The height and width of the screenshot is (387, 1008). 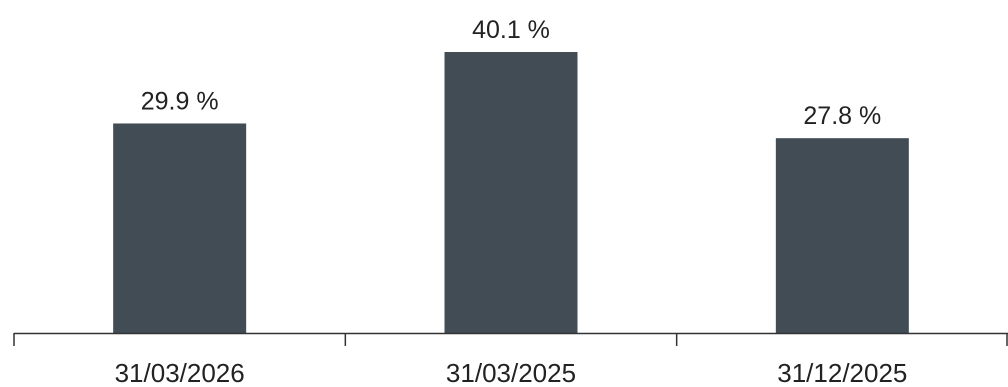 I want to click on bar-value-label-3: 27.8 %, so click(x=842, y=116).